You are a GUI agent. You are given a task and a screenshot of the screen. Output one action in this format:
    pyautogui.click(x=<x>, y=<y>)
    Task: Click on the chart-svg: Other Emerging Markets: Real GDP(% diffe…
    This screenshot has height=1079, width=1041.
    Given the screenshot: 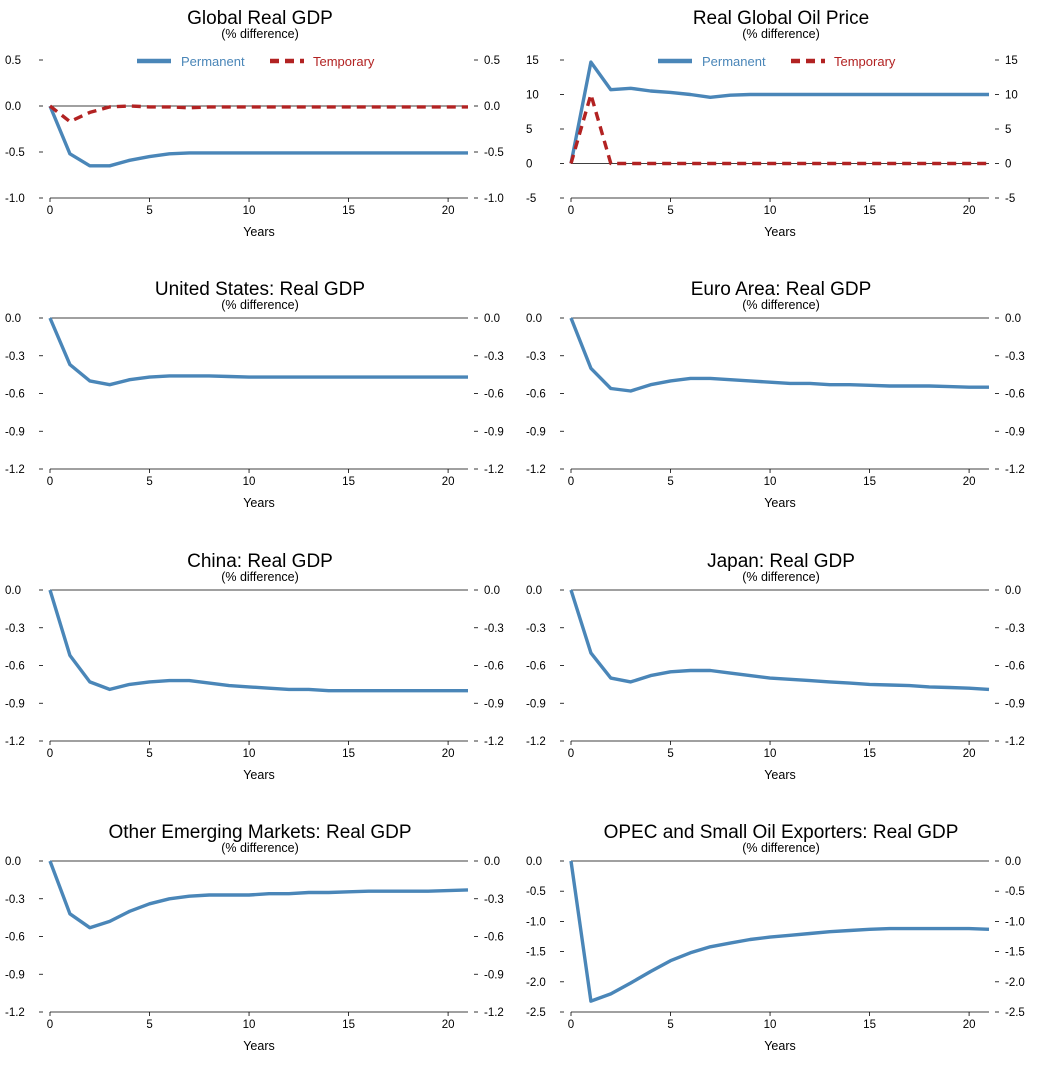 What is the action you would take?
    pyautogui.click(x=254, y=937)
    